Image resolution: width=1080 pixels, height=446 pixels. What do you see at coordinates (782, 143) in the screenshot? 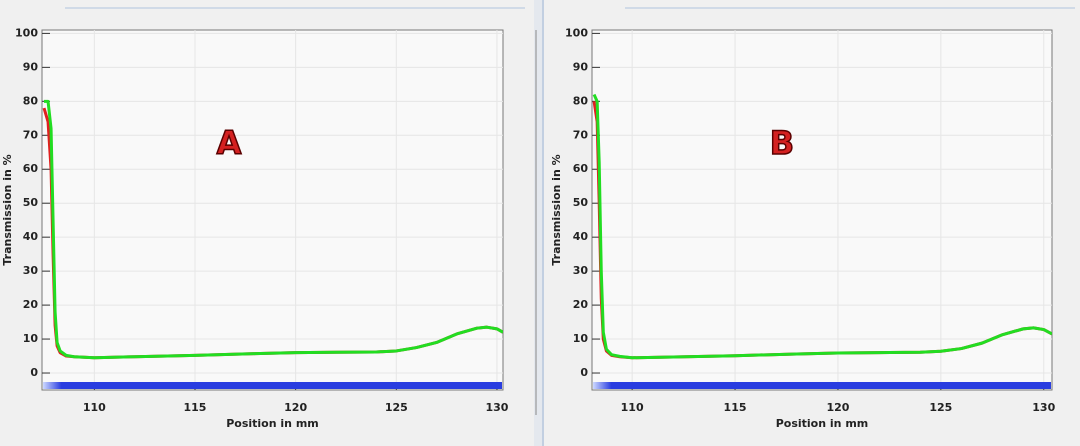
I see `annotation: B` at bounding box center [782, 143].